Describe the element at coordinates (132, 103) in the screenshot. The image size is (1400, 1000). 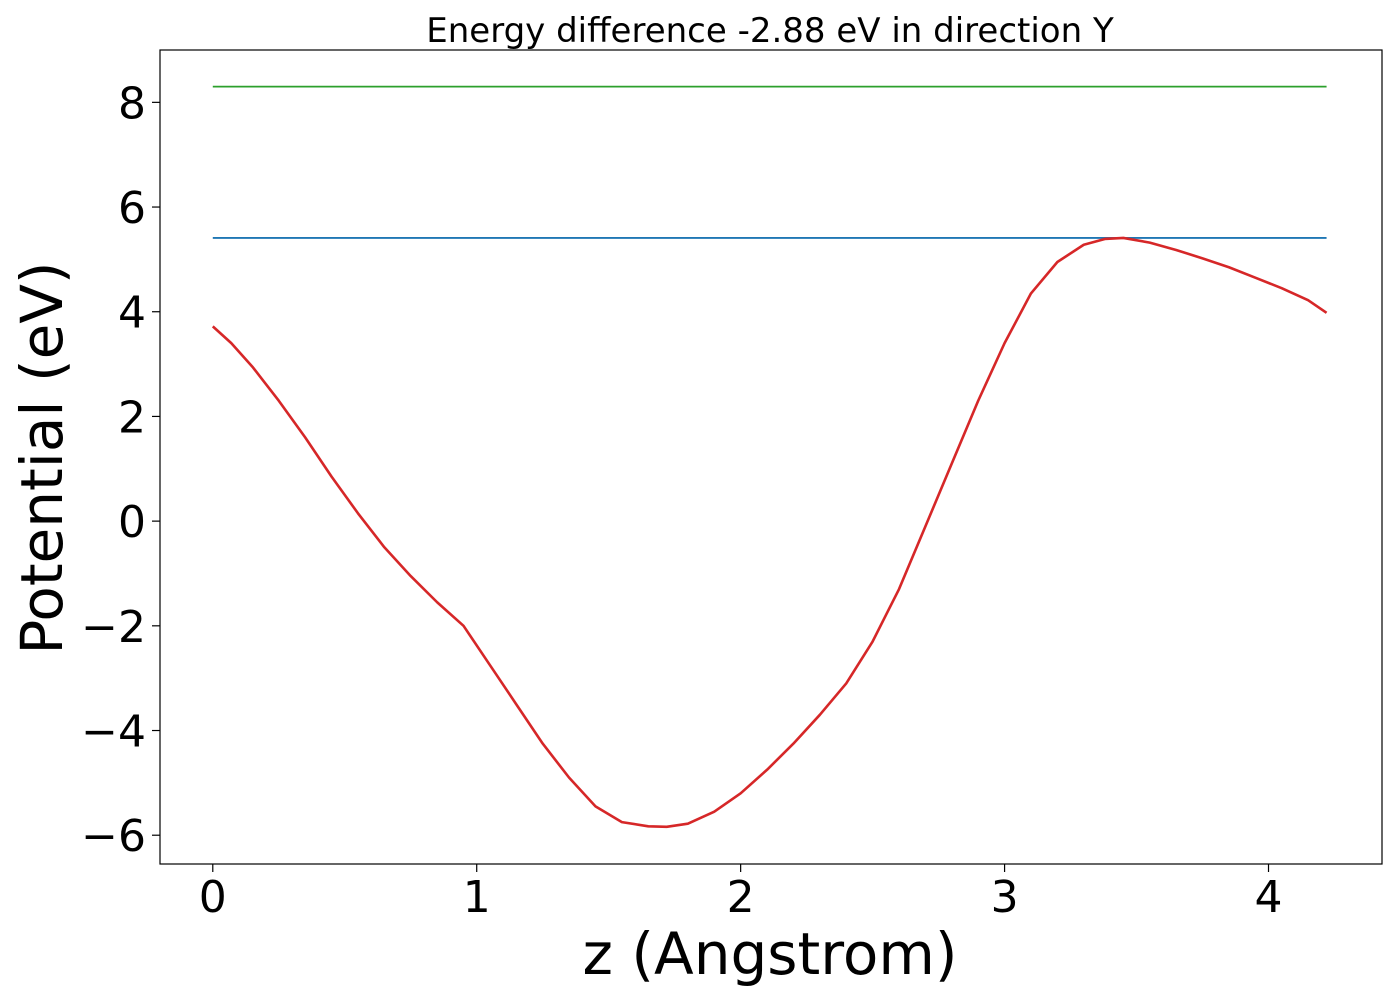
I see `y-tick-label: 8` at that location.